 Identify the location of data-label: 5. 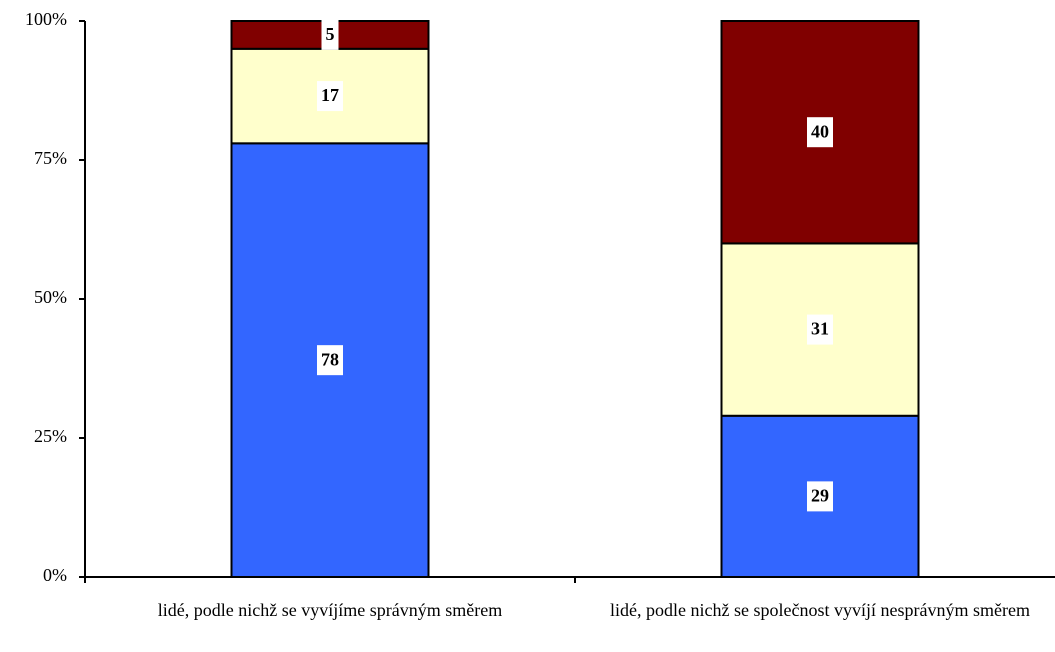
(330, 34).